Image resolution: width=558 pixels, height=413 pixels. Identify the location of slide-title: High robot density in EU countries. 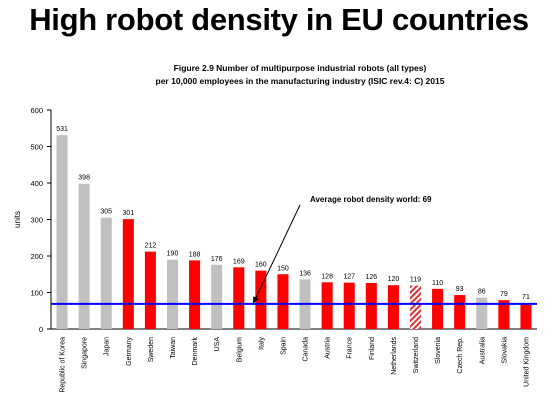
(279, 19).